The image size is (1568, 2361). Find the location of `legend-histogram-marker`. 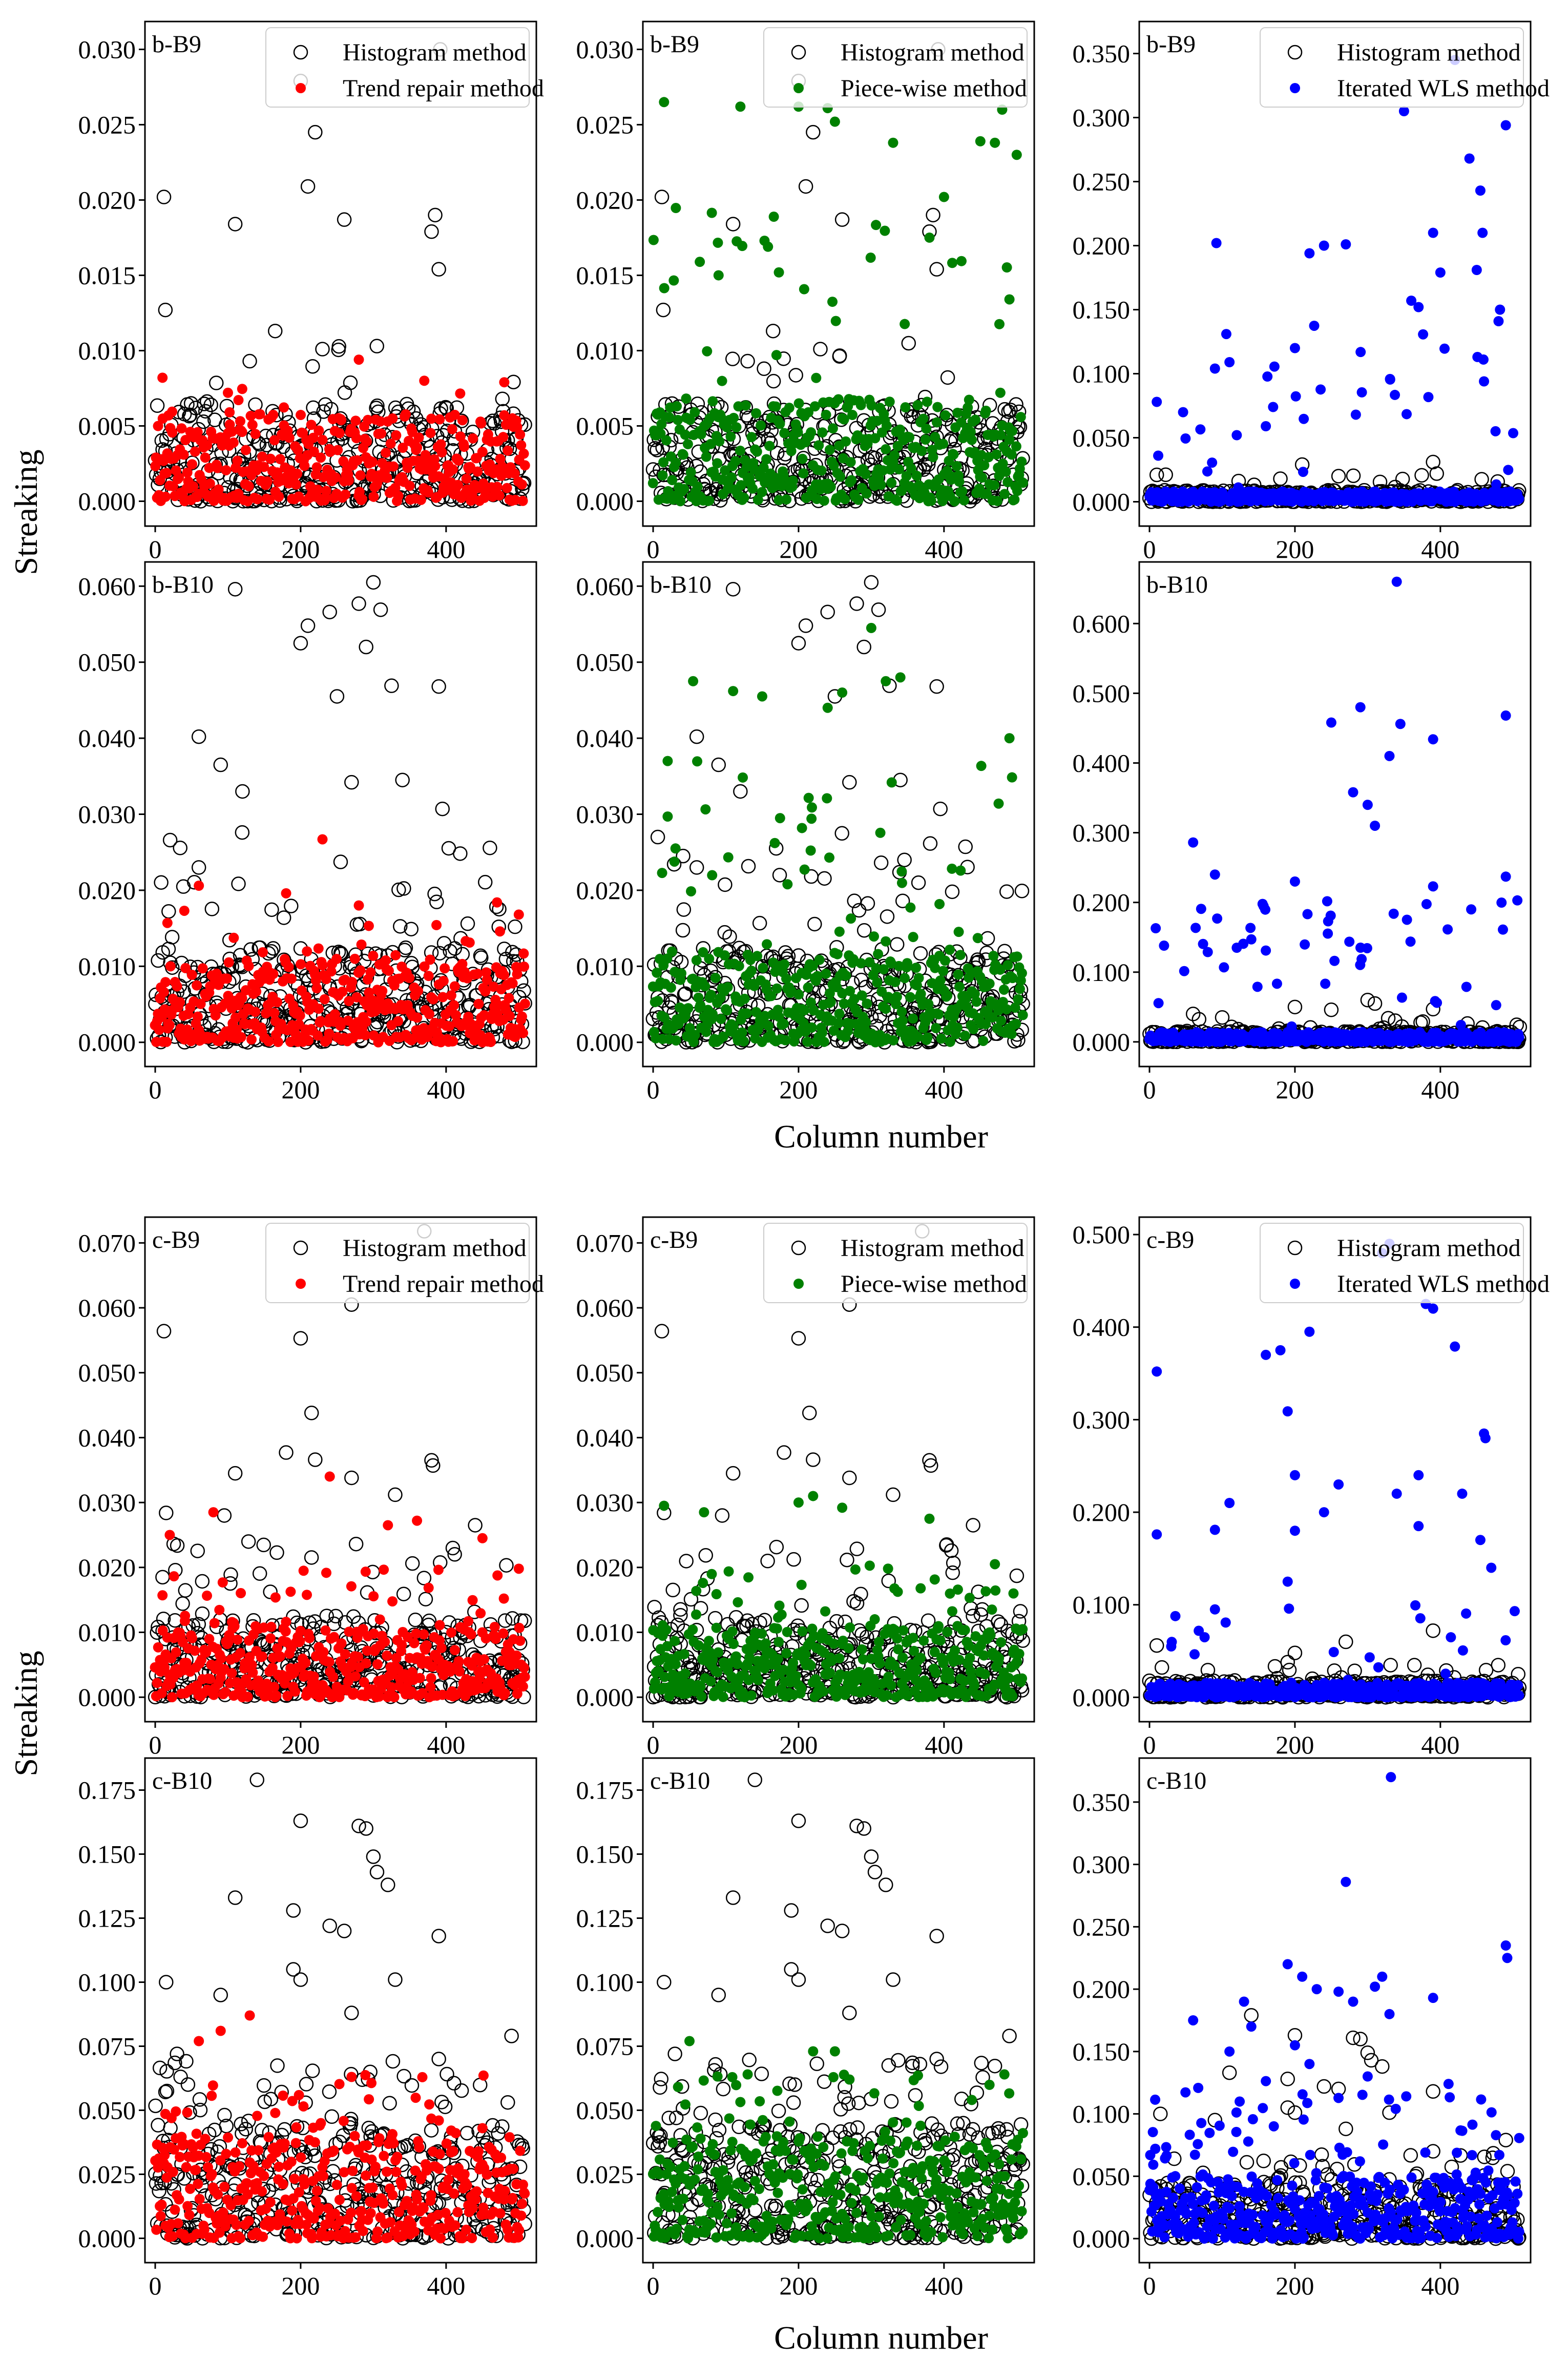

legend-histogram-marker is located at coordinates (300, 52).